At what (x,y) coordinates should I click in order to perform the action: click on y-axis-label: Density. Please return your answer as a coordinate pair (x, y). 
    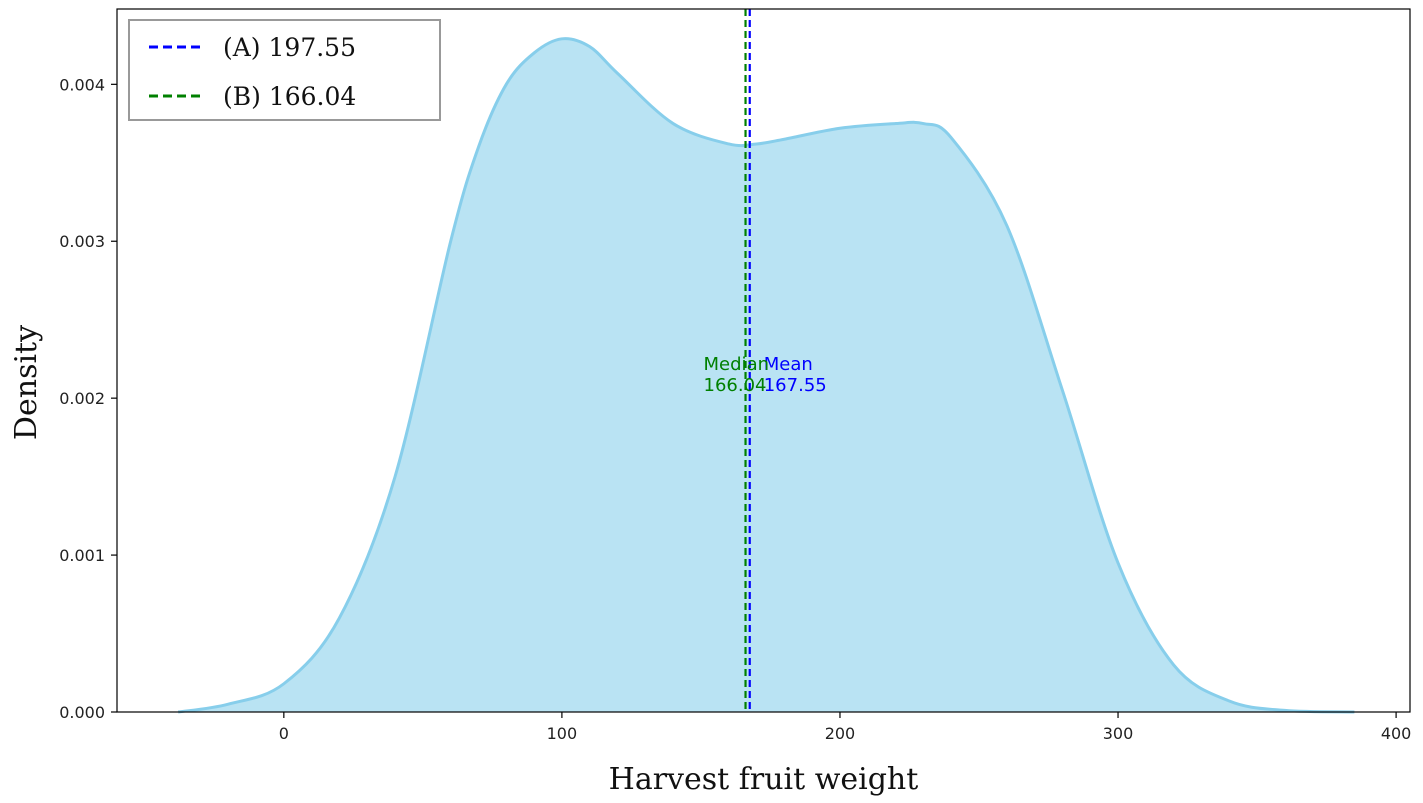
    Looking at the image, I should click on (26, 382).